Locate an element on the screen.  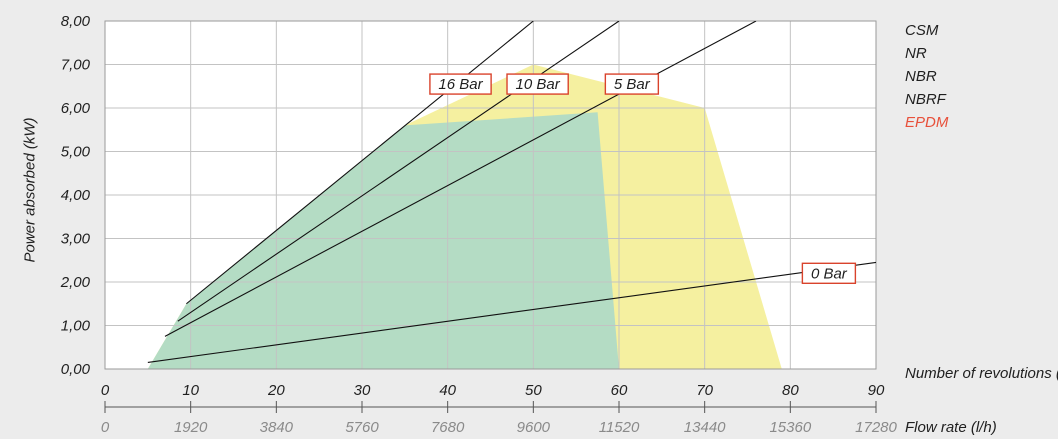
series-label-text: 0 Bar is located at coordinates (829, 273).